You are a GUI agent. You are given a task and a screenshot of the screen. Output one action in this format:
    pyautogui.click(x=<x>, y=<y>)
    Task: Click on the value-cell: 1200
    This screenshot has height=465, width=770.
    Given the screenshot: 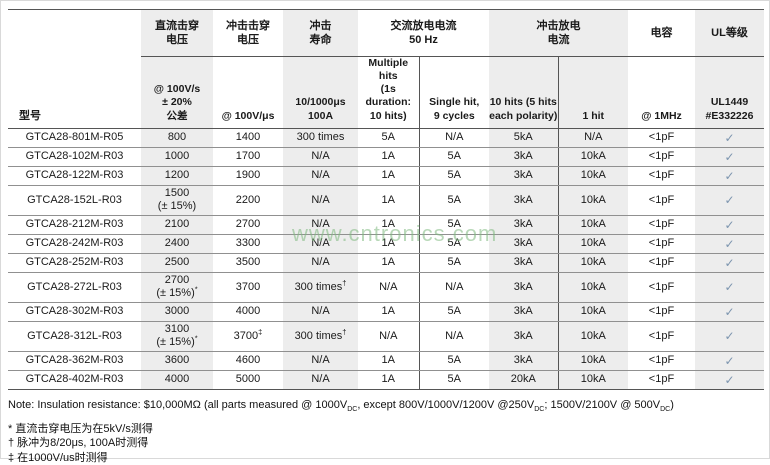 What is the action you would take?
    pyautogui.click(x=177, y=176)
    